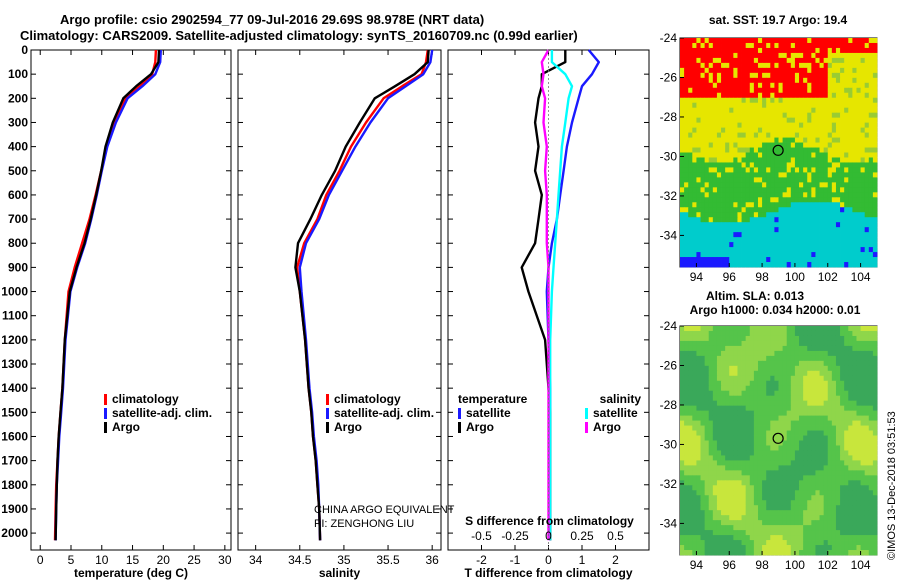 This screenshot has height=580, width=900. I want to click on xtick-label: -1, so click(515, 560).